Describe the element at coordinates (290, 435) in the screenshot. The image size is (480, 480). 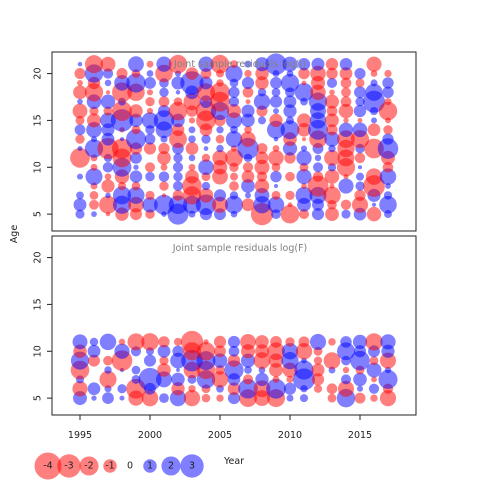
I see `x-tick-label: 2010` at that location.